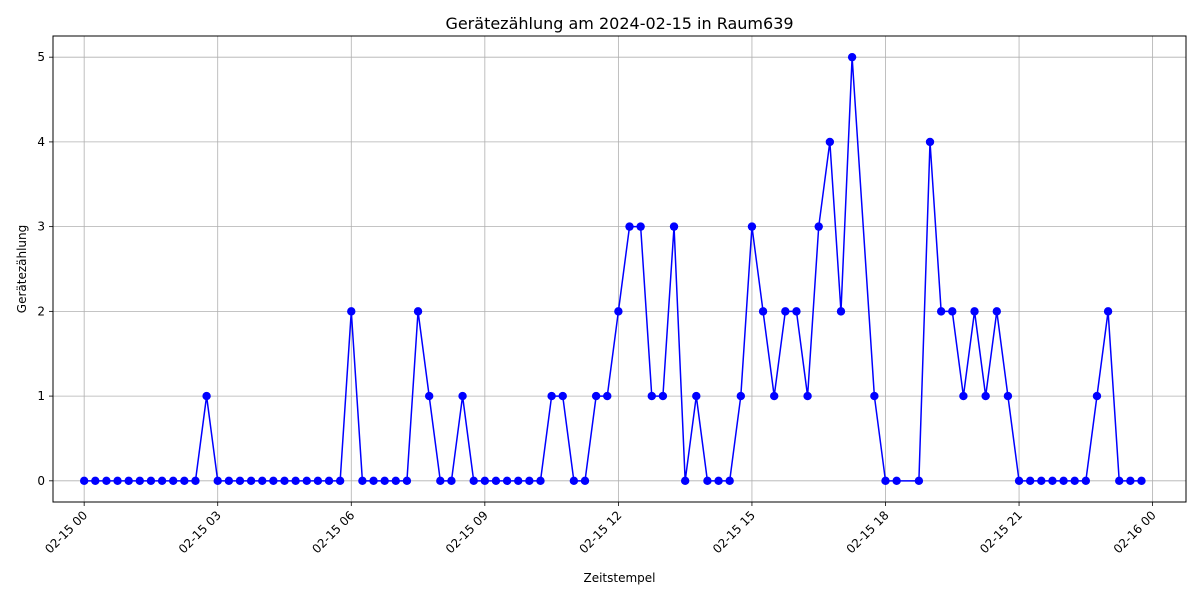  Describe the element at coordinates (41, 481) in the screenshot. I see `y-tick-label: 0` at that location.